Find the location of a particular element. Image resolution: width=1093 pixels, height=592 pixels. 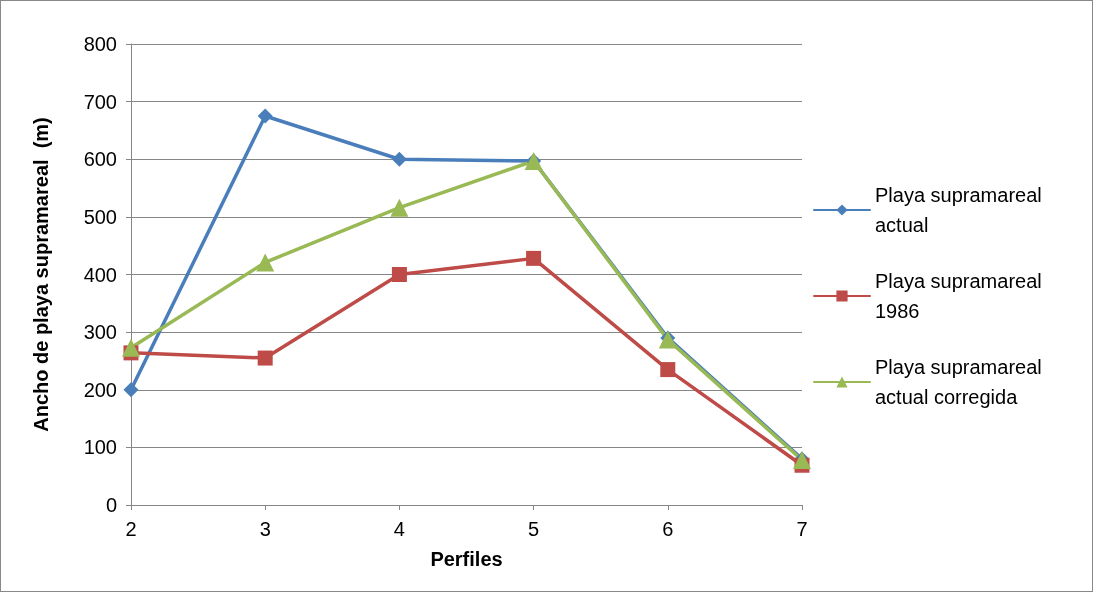

x-tick-label: 3 is located at coordinates (265, 529).